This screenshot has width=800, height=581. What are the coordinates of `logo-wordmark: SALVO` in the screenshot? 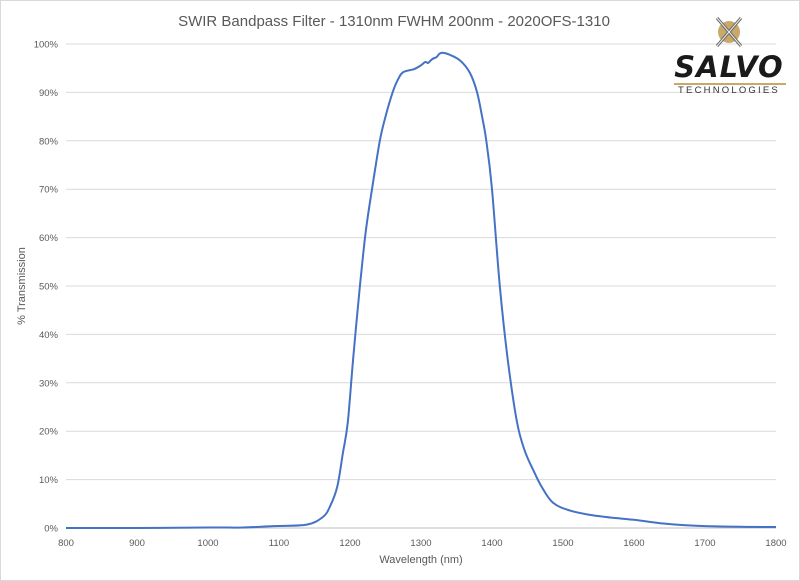 It's located at (729, 67).